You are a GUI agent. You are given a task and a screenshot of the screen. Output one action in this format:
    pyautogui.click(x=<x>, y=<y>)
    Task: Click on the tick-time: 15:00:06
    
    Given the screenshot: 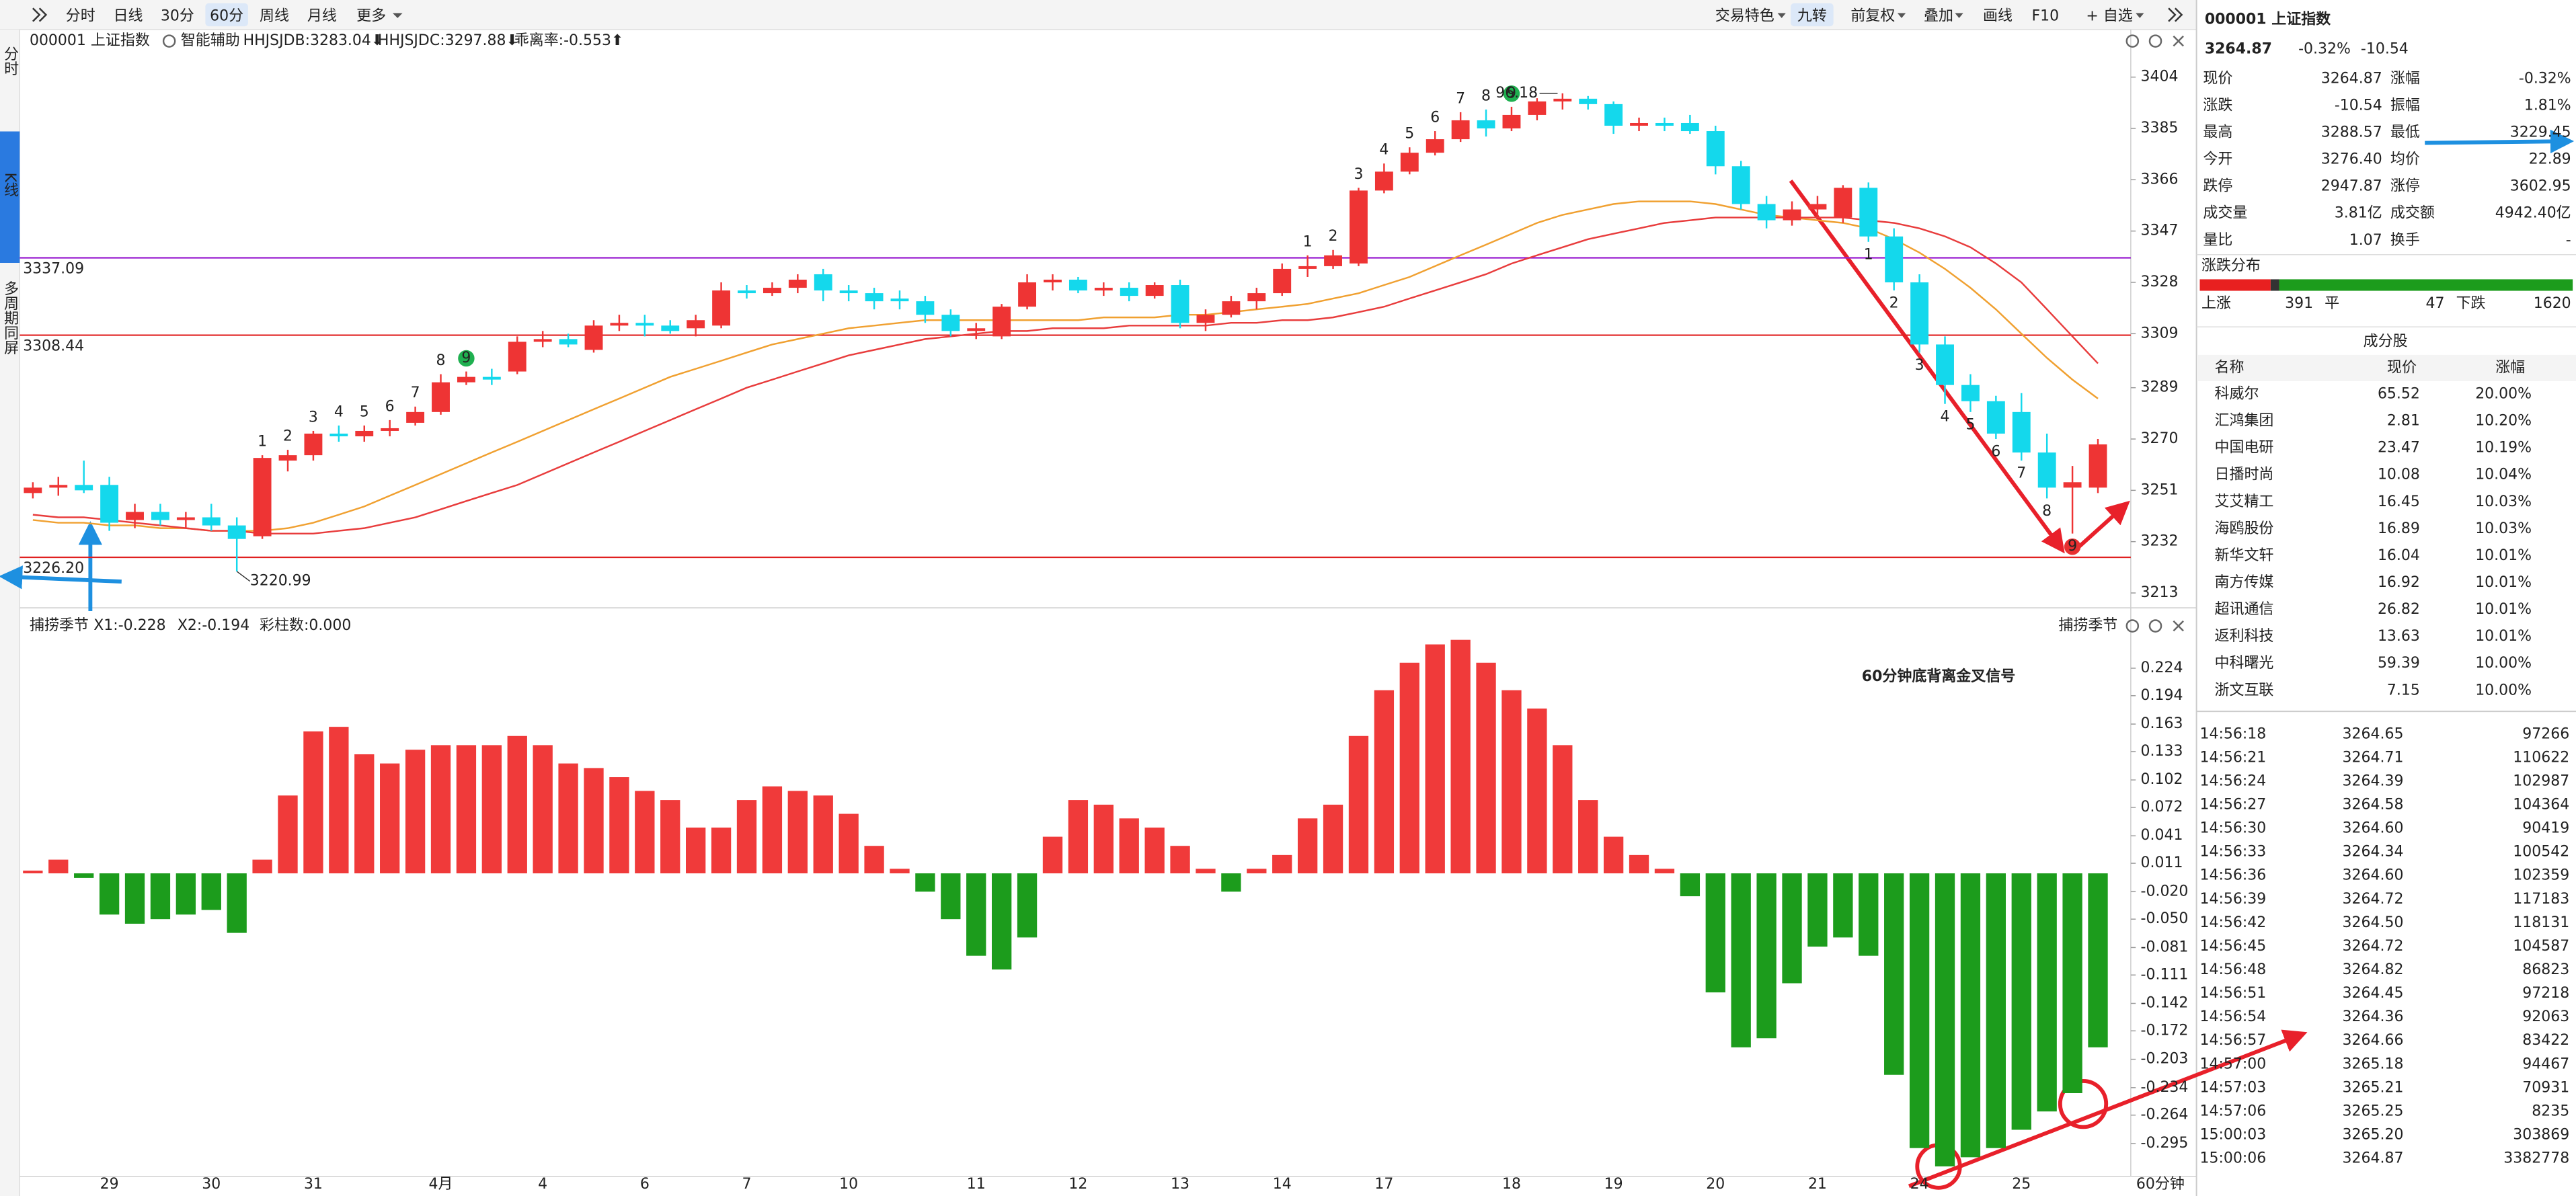 What is the action you would take?
    pyautogui.click(x=2233, y=1158)
    